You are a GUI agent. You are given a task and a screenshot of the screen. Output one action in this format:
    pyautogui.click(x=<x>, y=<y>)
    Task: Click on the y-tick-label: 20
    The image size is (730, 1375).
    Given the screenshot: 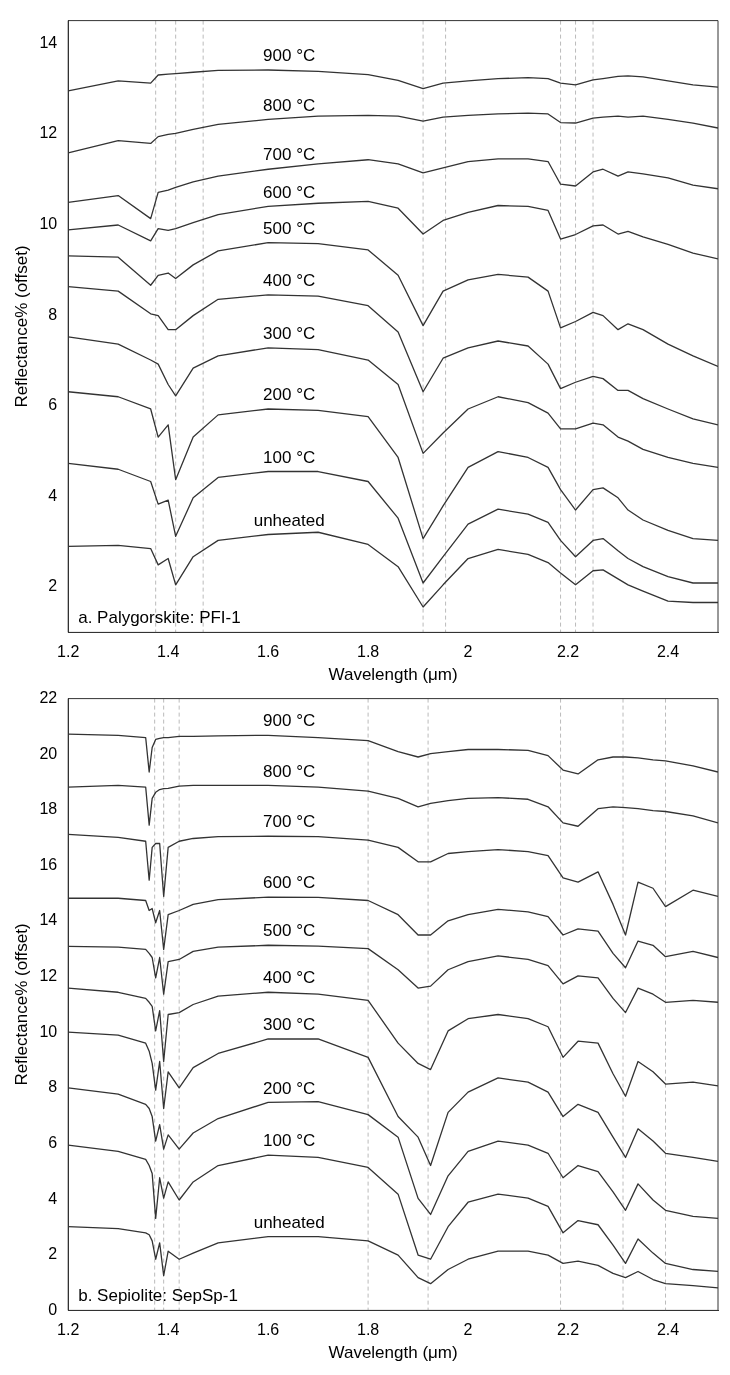 What is the action you would take?
    pyautogui.click(x=48, y=753)
    